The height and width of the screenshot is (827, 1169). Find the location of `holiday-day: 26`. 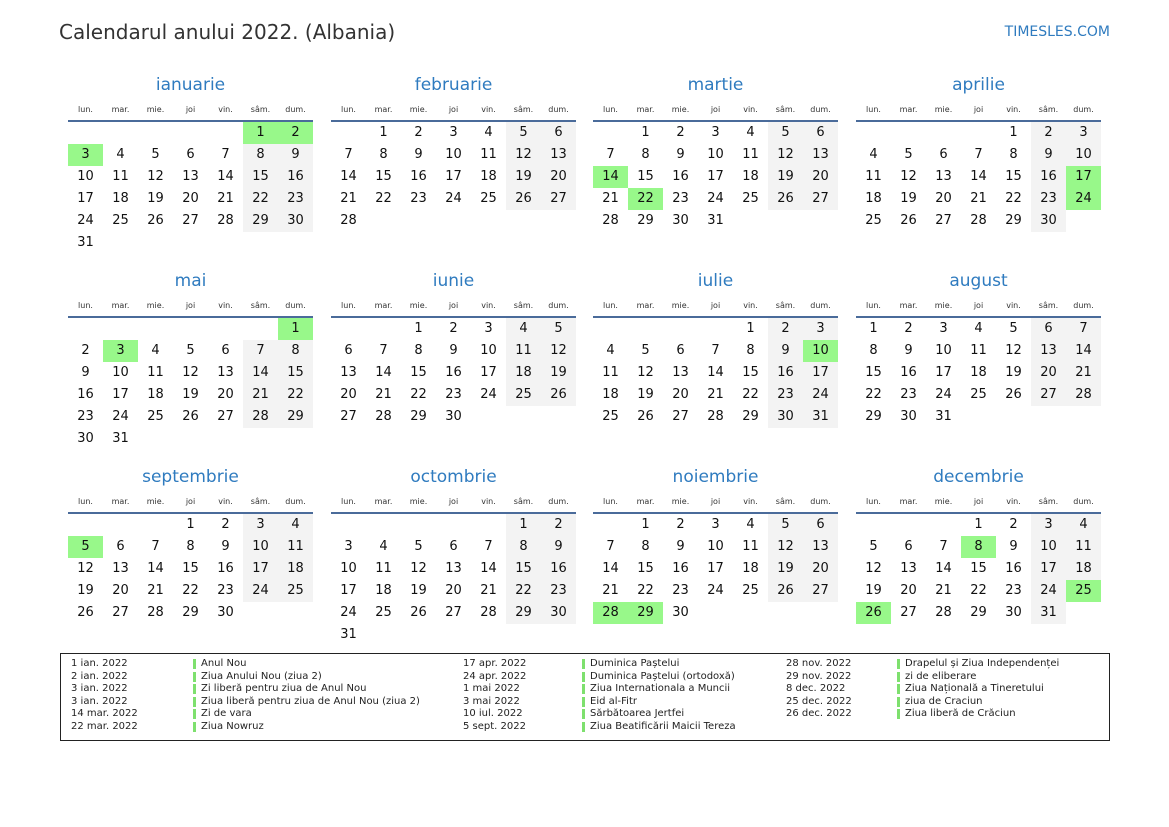

holiday-day: 26 is located at coordinates (873, 613).